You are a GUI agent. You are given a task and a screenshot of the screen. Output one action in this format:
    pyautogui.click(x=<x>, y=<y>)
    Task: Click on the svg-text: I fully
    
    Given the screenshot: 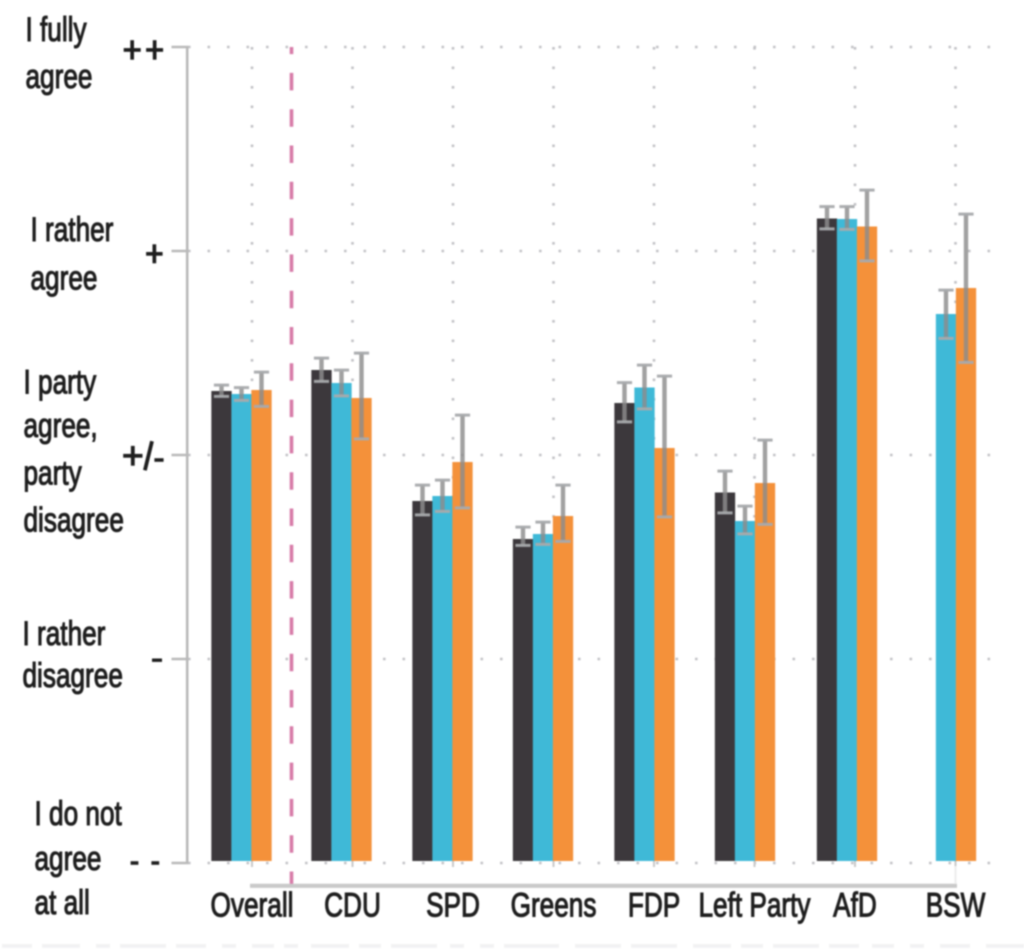 What is the action you would take?
    pyautogui.click(x=57, y=30)
    